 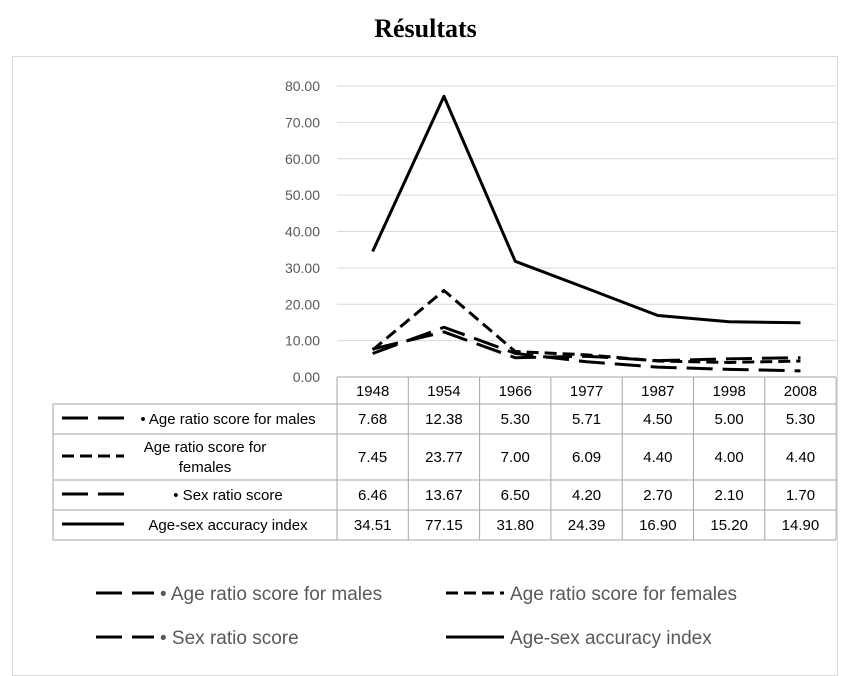 I want to click on y-tick-label: 20.00, so click(x=302, y=304).